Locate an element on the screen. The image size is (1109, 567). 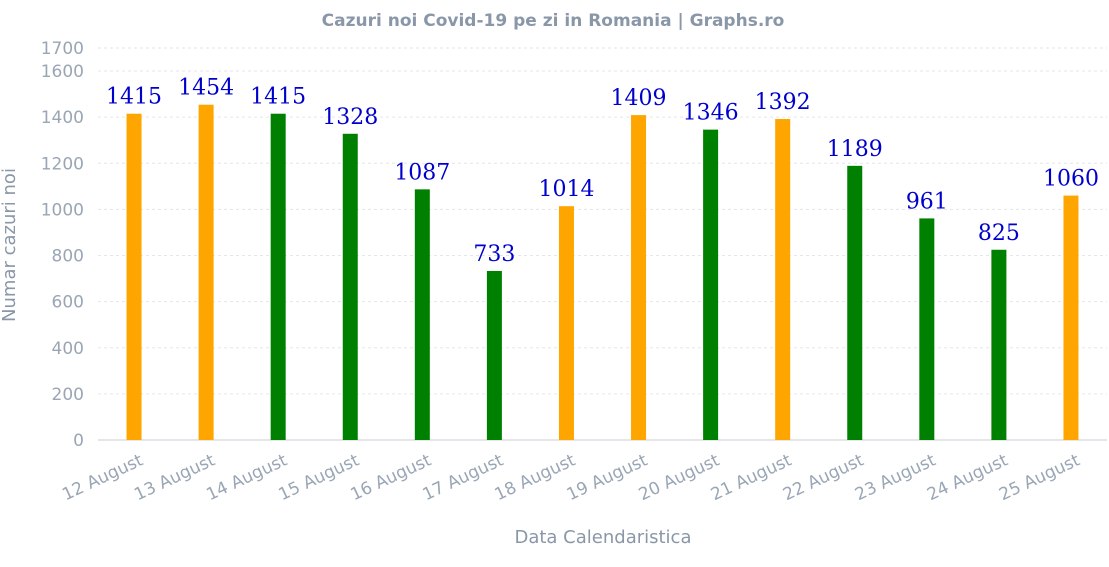
y-tick-label: 0 is located at coordinates (78, 441).